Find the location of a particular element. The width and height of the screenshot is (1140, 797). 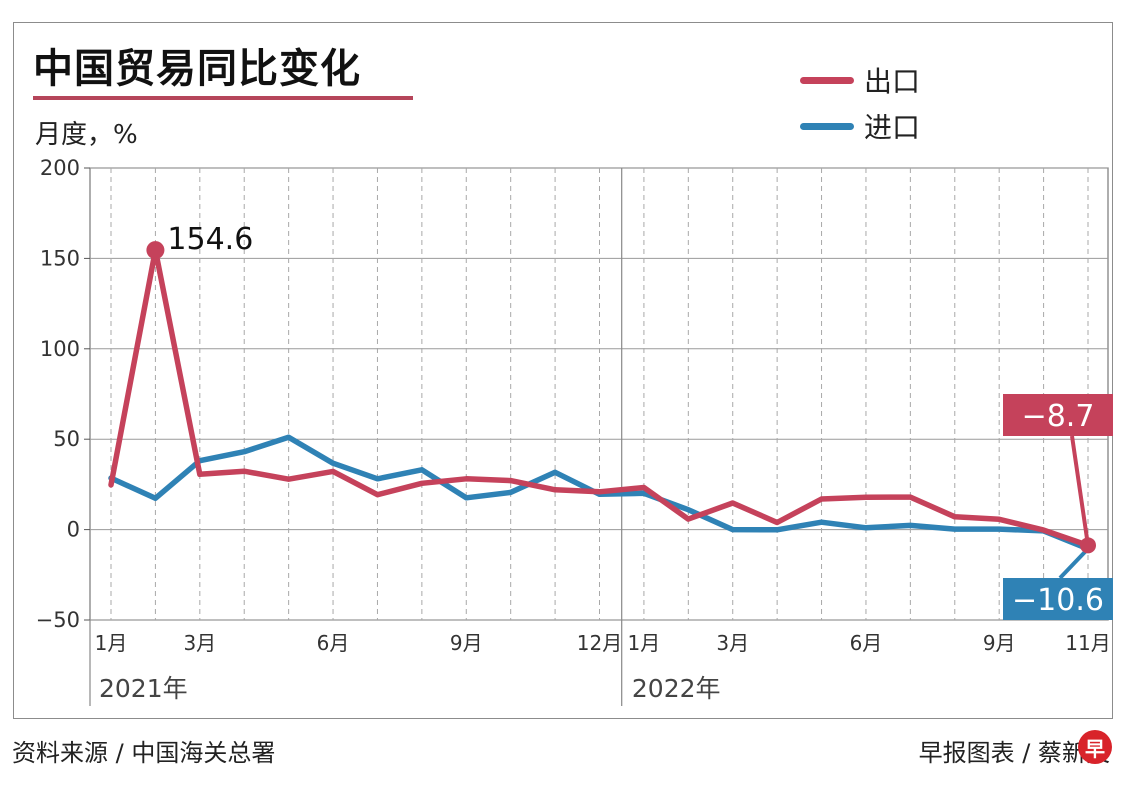

callout-line-export is located at coordinates (1080, 490).